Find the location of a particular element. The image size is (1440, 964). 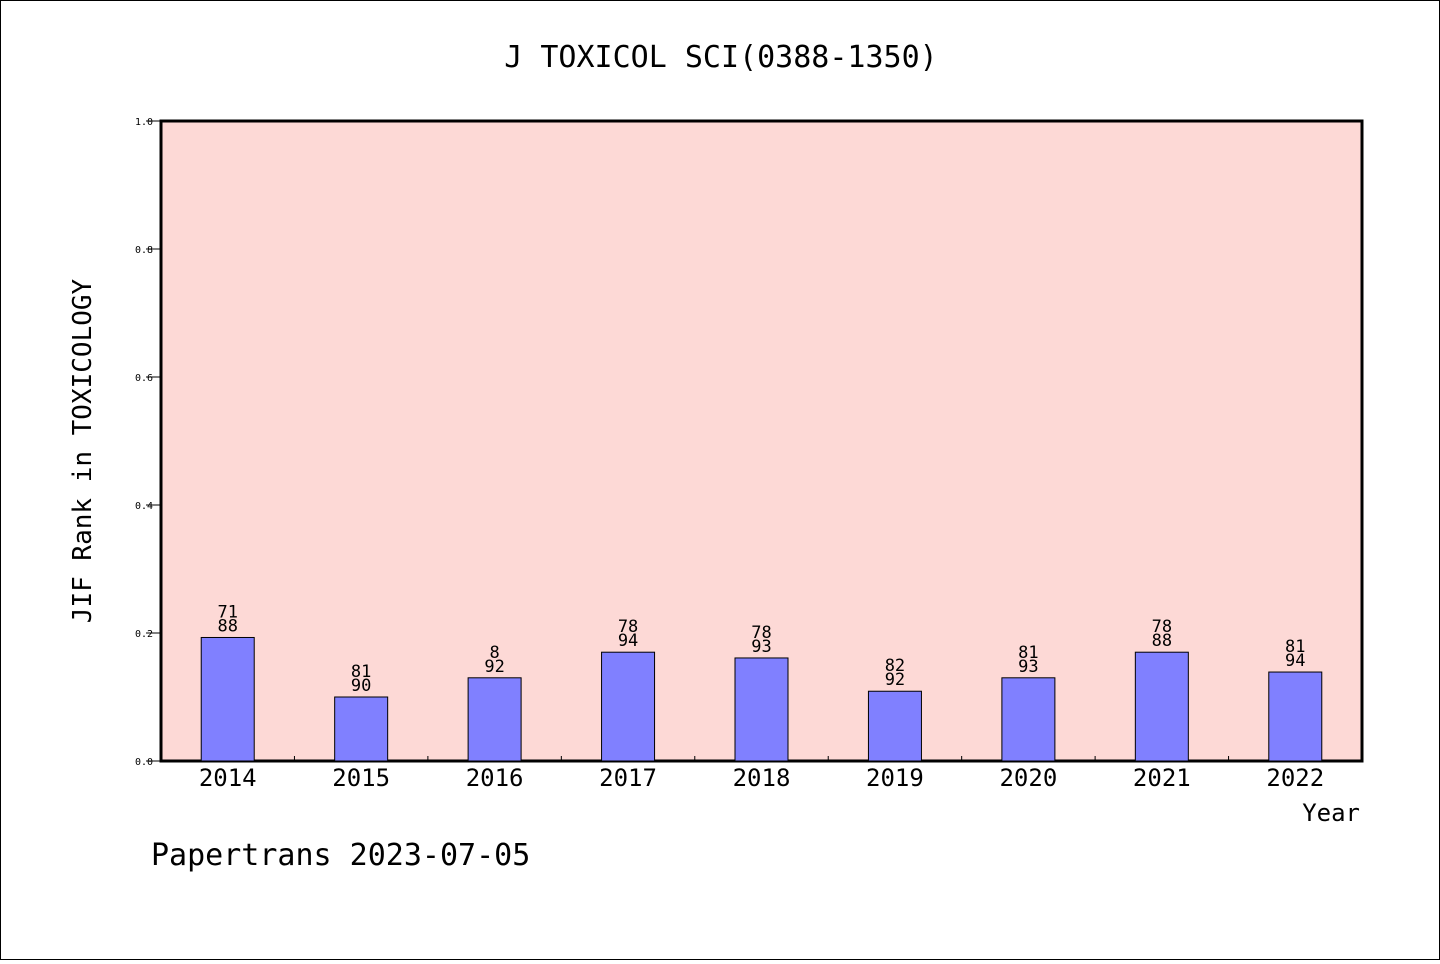

x-tick-label: 2014 is located at coordinates (228, 778).